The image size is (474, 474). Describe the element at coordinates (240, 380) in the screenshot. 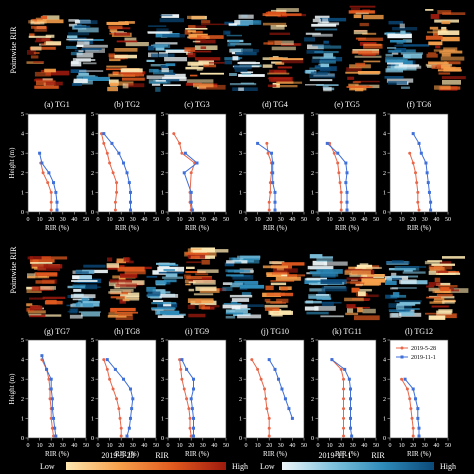

I see `y-tick-label: 3` at that location.